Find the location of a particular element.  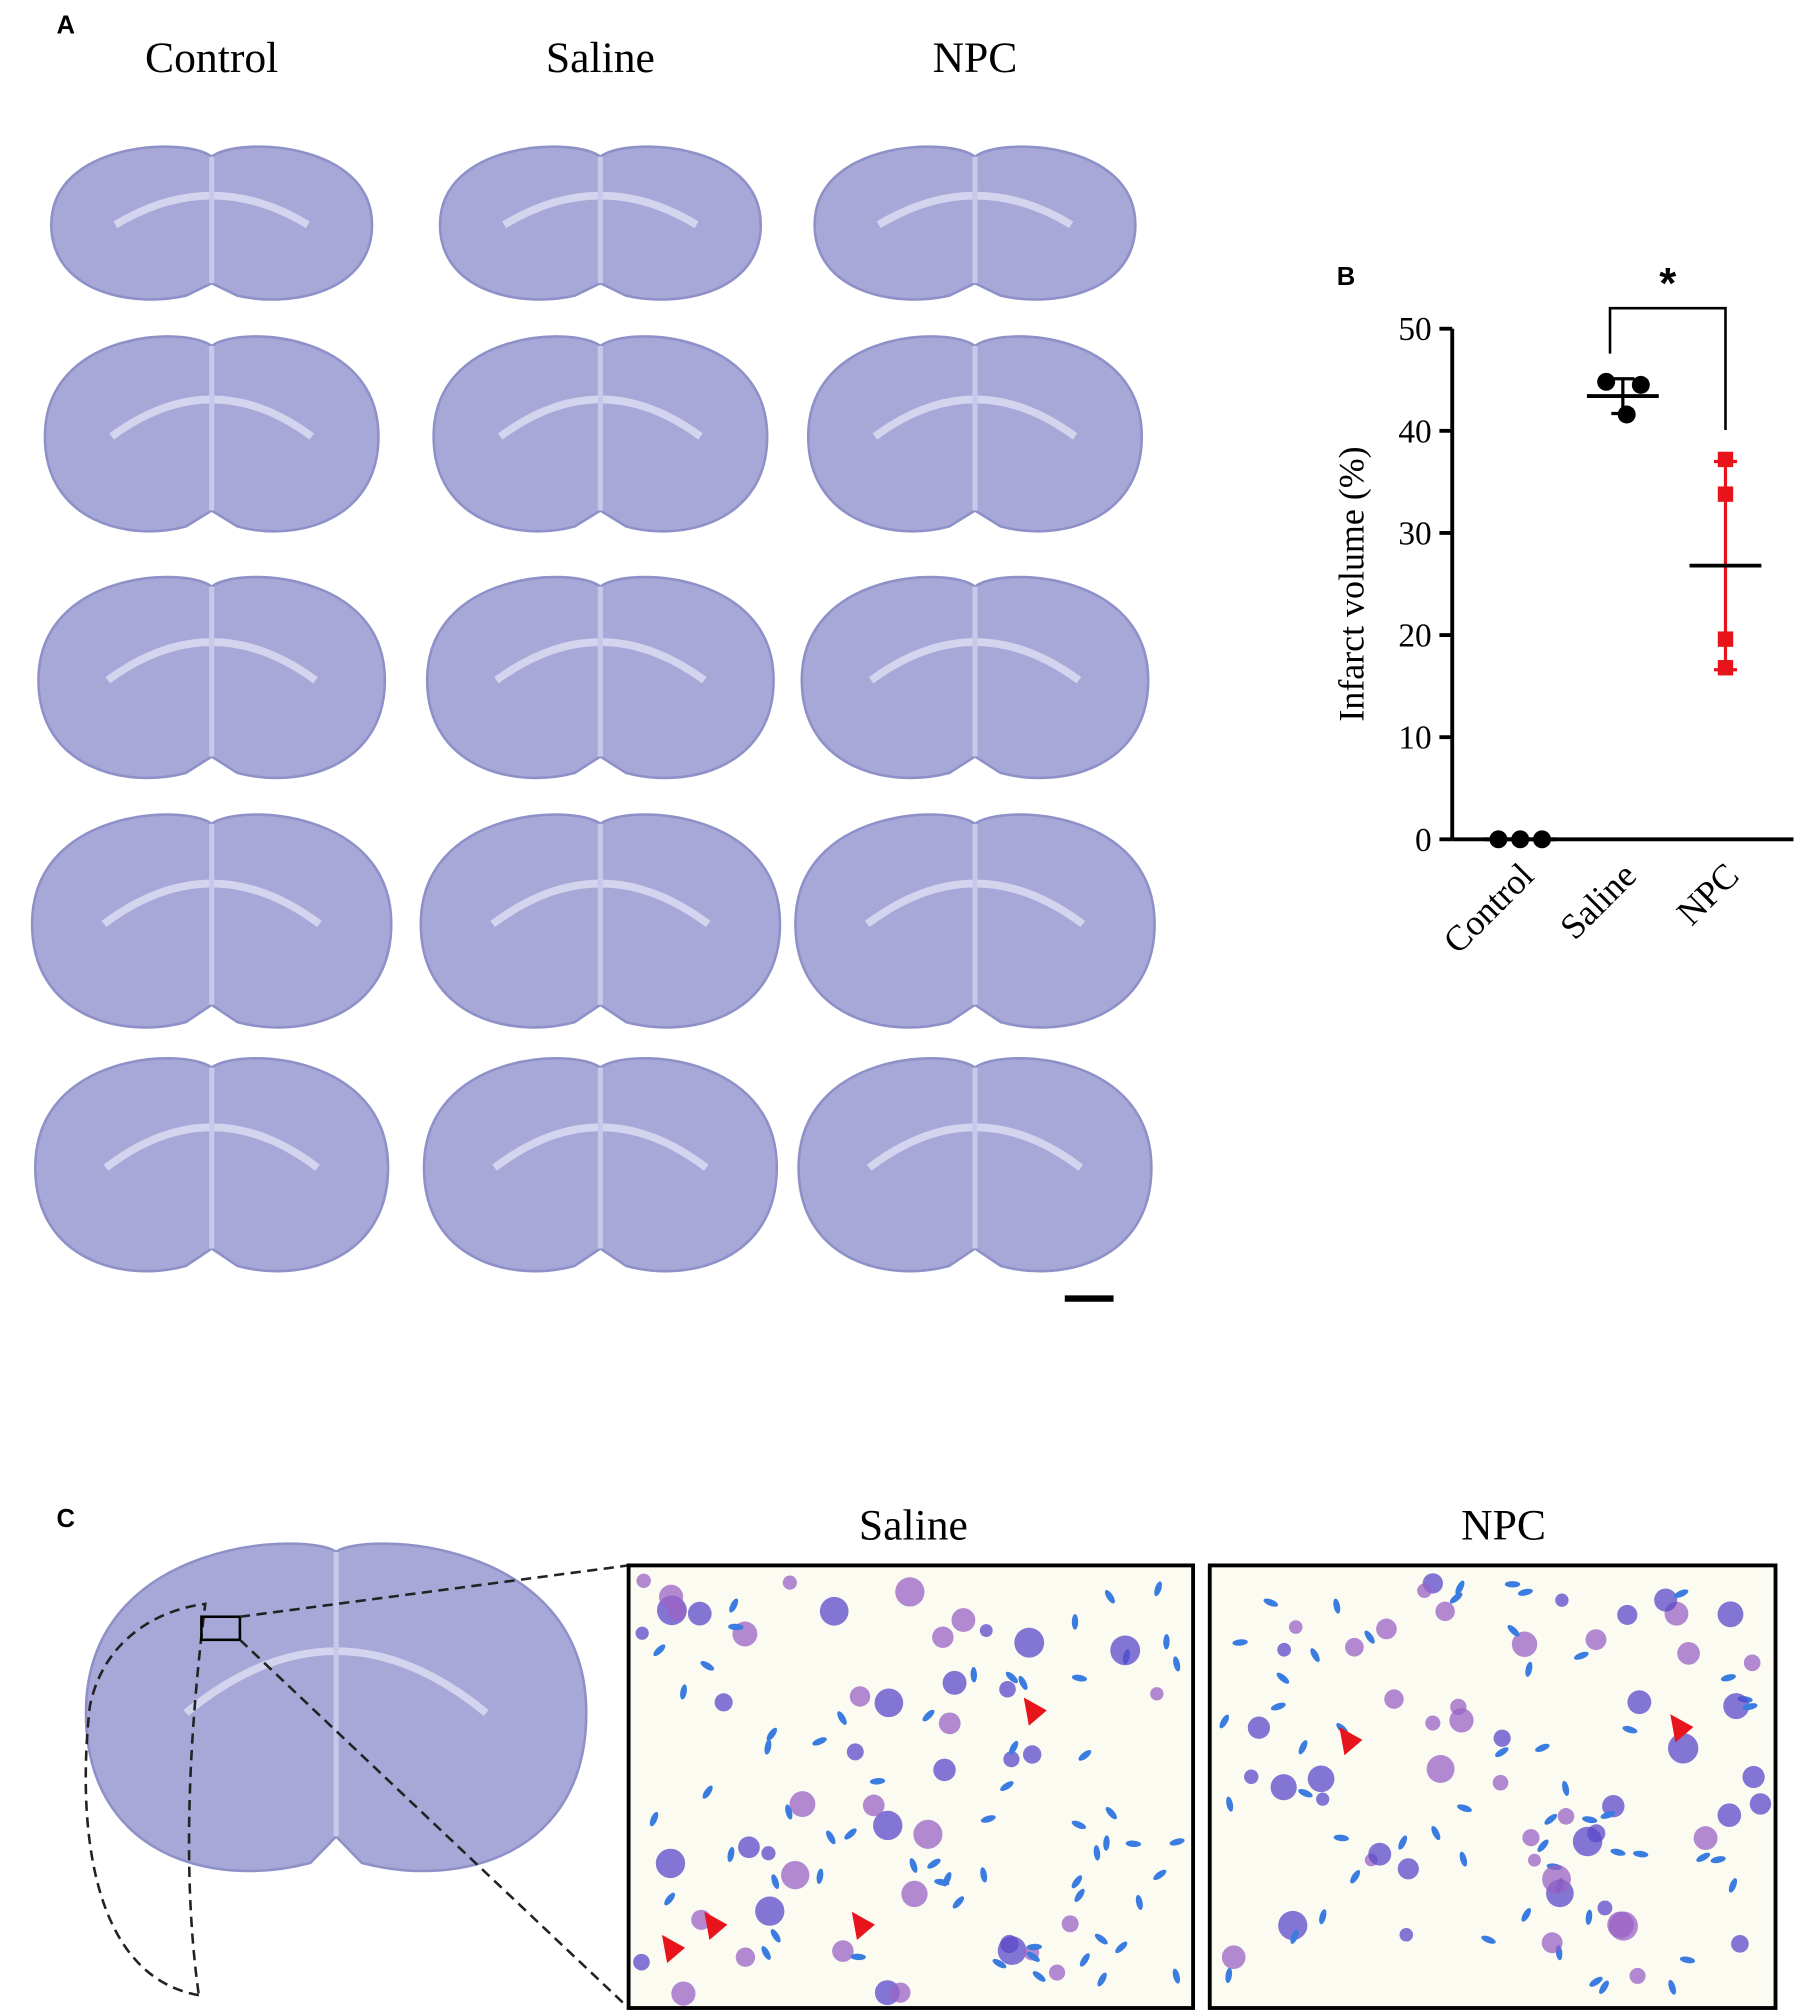

significance-mark: * is located at coordinates (1667, 284).